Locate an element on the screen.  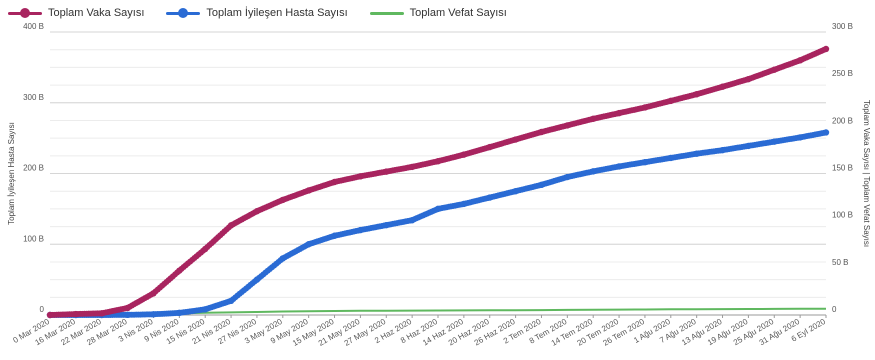
y-left-tick-label: 200 B is located at coordinates (33, 168).